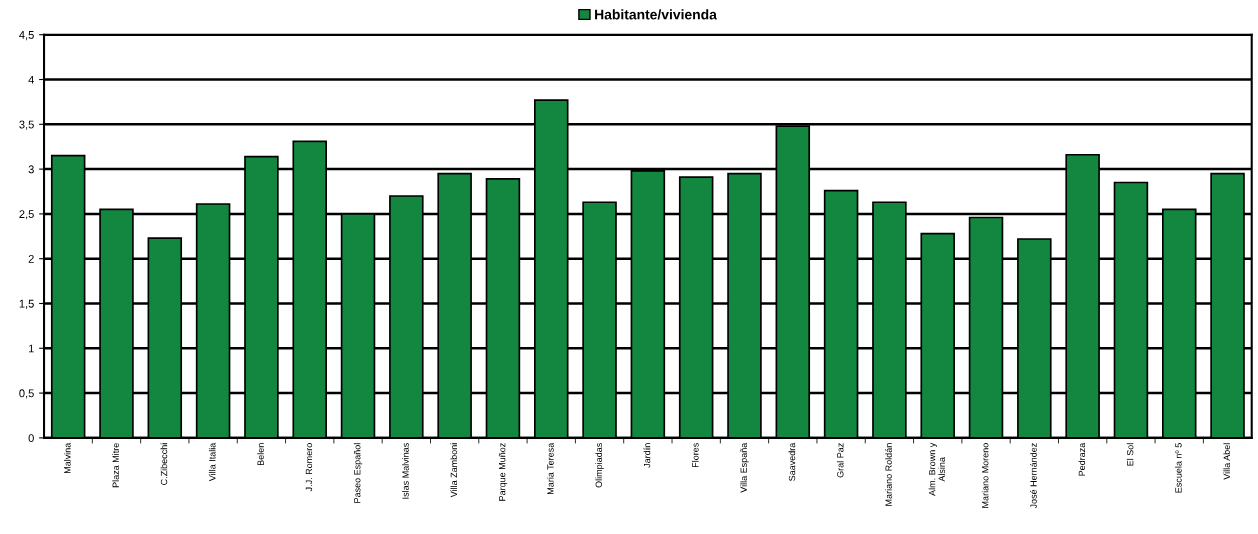 The image size is (1258, 534). I want to click on x-tick-label: Olimpiadas, so click(599, 465).